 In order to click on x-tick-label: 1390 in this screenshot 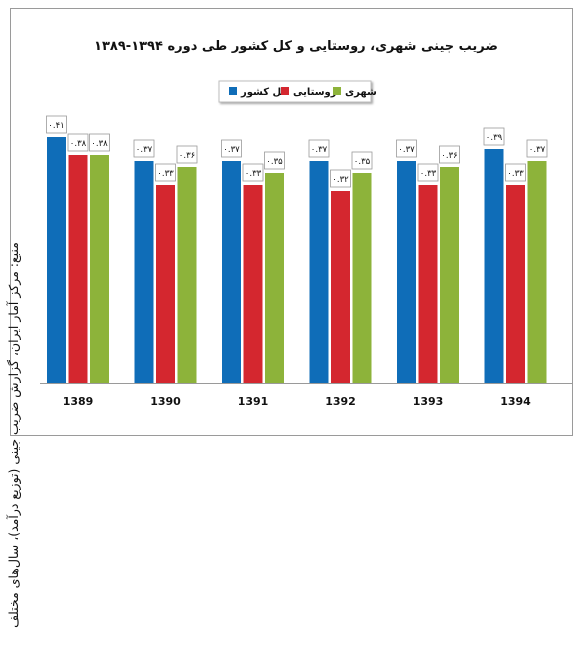, I will do `click(165, 401)`.